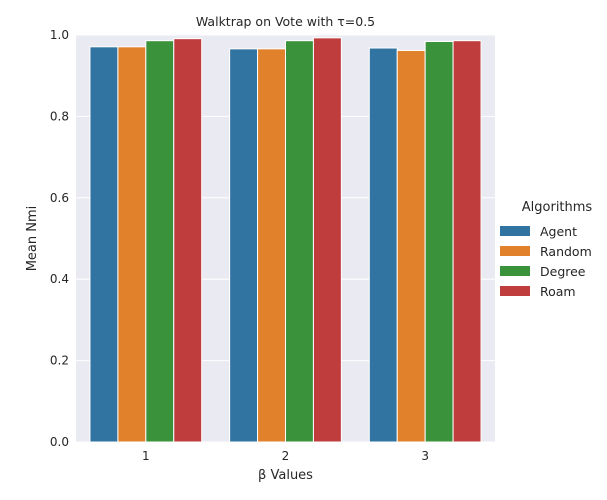 The image size is (607, 500). I want to click on y-tick-label: 0.8, so click(59, 116).